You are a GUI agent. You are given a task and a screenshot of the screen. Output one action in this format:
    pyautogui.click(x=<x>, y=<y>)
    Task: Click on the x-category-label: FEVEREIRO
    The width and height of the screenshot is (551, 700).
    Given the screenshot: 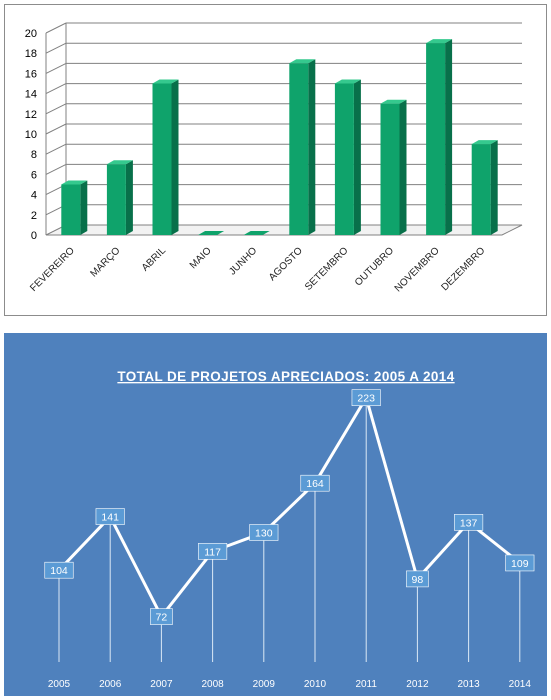 What is the action you would take?
    pyautogui.click(x=52, y=269)
    